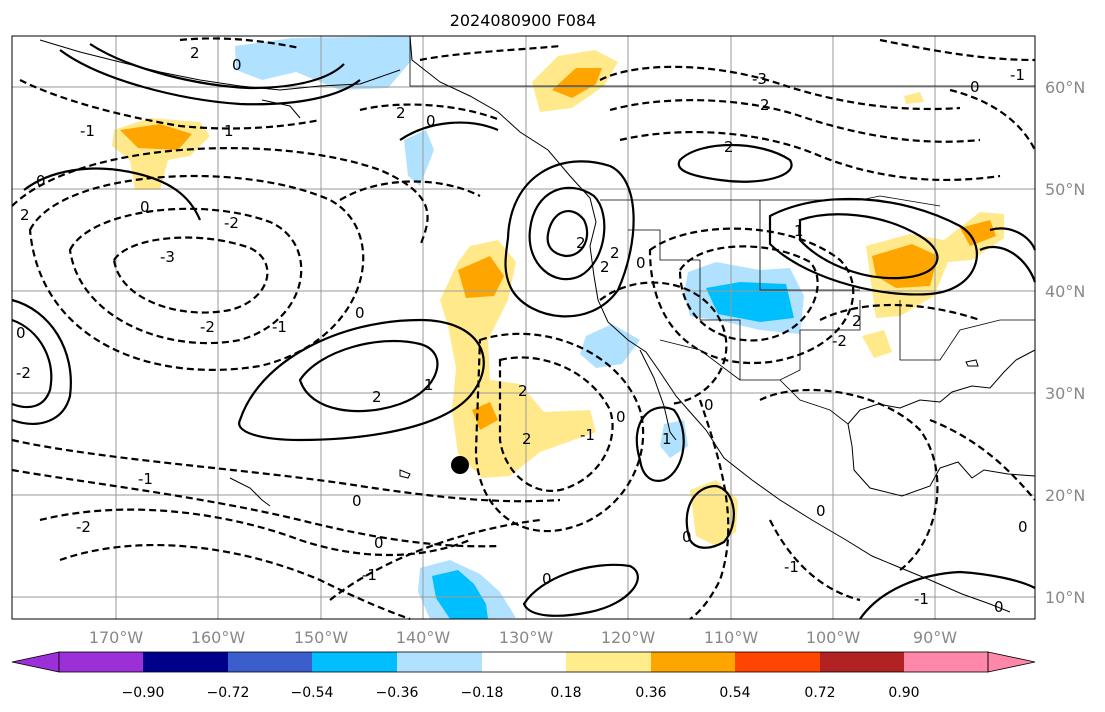  I want to click on colorbar-tick-label: −0.36, so click(397, 693).